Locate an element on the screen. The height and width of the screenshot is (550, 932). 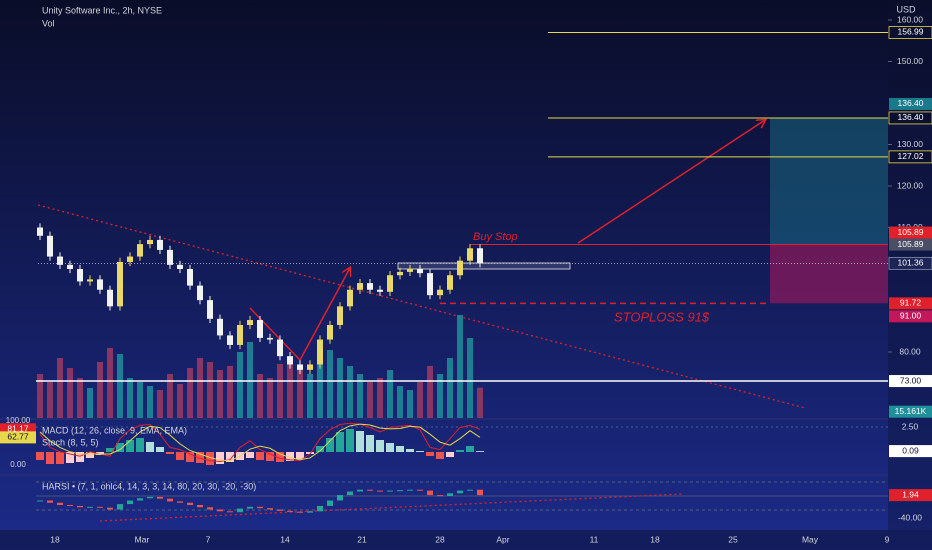
annotation: Buy Stop is located at coordinates (495, 237).